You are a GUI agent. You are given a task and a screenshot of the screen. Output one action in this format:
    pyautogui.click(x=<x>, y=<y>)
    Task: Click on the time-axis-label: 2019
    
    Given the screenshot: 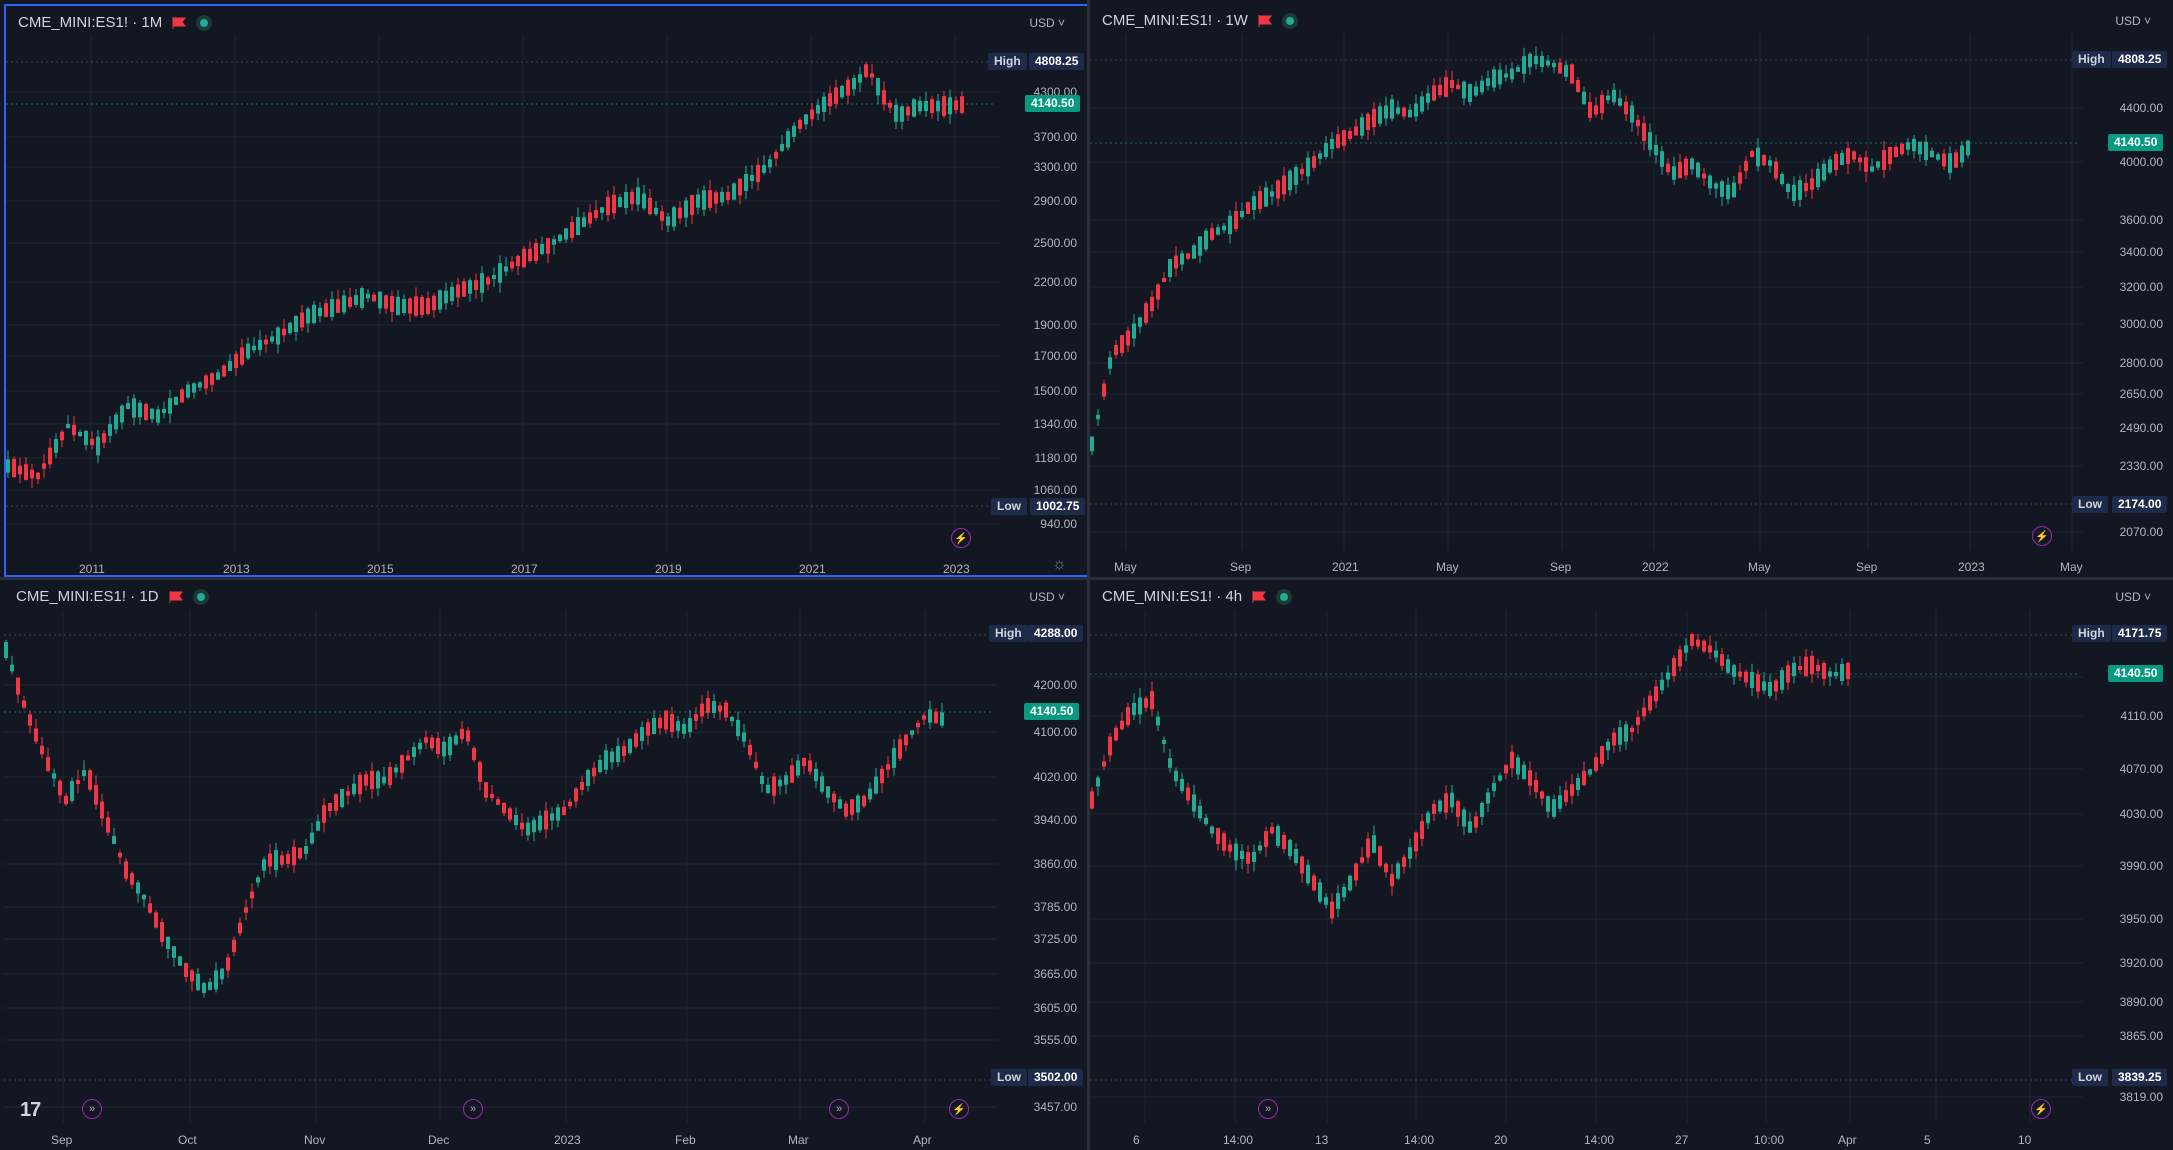 What is the action you would take?
    pyautogui.click(x=668, y=569)
    